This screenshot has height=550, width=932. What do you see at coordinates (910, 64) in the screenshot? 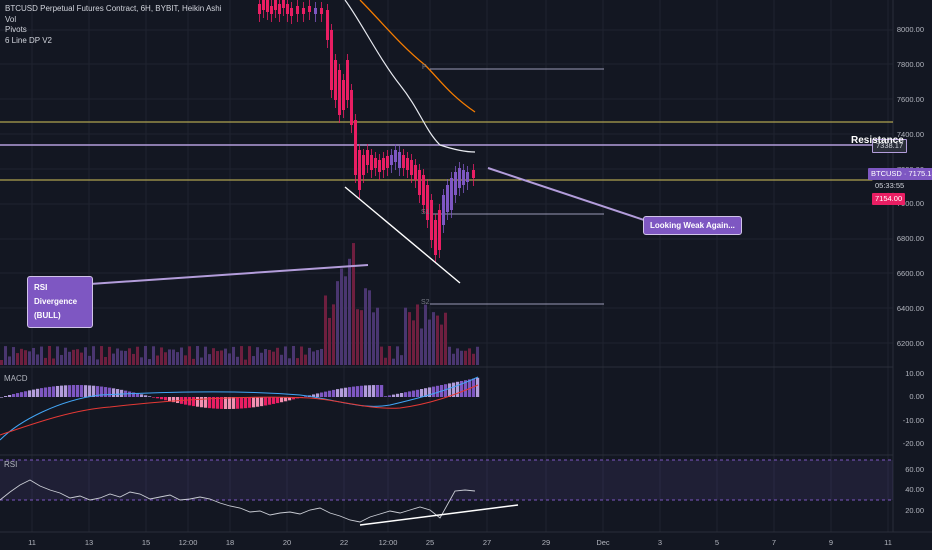
I see `price-tick: 7800.00` at bounding box center [910, 64].